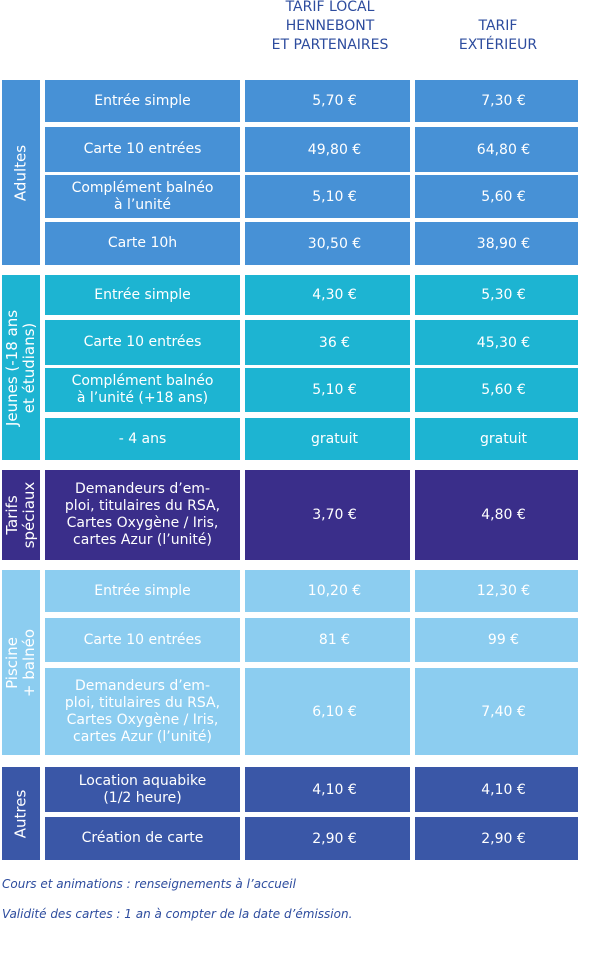  What do you see at coordinates (327, 711) in the screenshot?
I see `price-cell: 6,10 €` at bounding box center [327, 711].